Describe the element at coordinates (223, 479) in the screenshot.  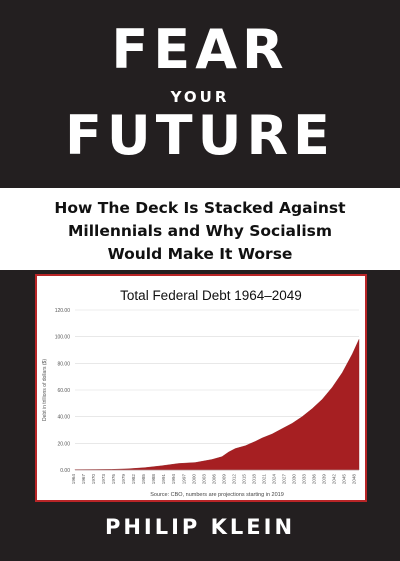
I see `x-tick-label: 2009` at that location.